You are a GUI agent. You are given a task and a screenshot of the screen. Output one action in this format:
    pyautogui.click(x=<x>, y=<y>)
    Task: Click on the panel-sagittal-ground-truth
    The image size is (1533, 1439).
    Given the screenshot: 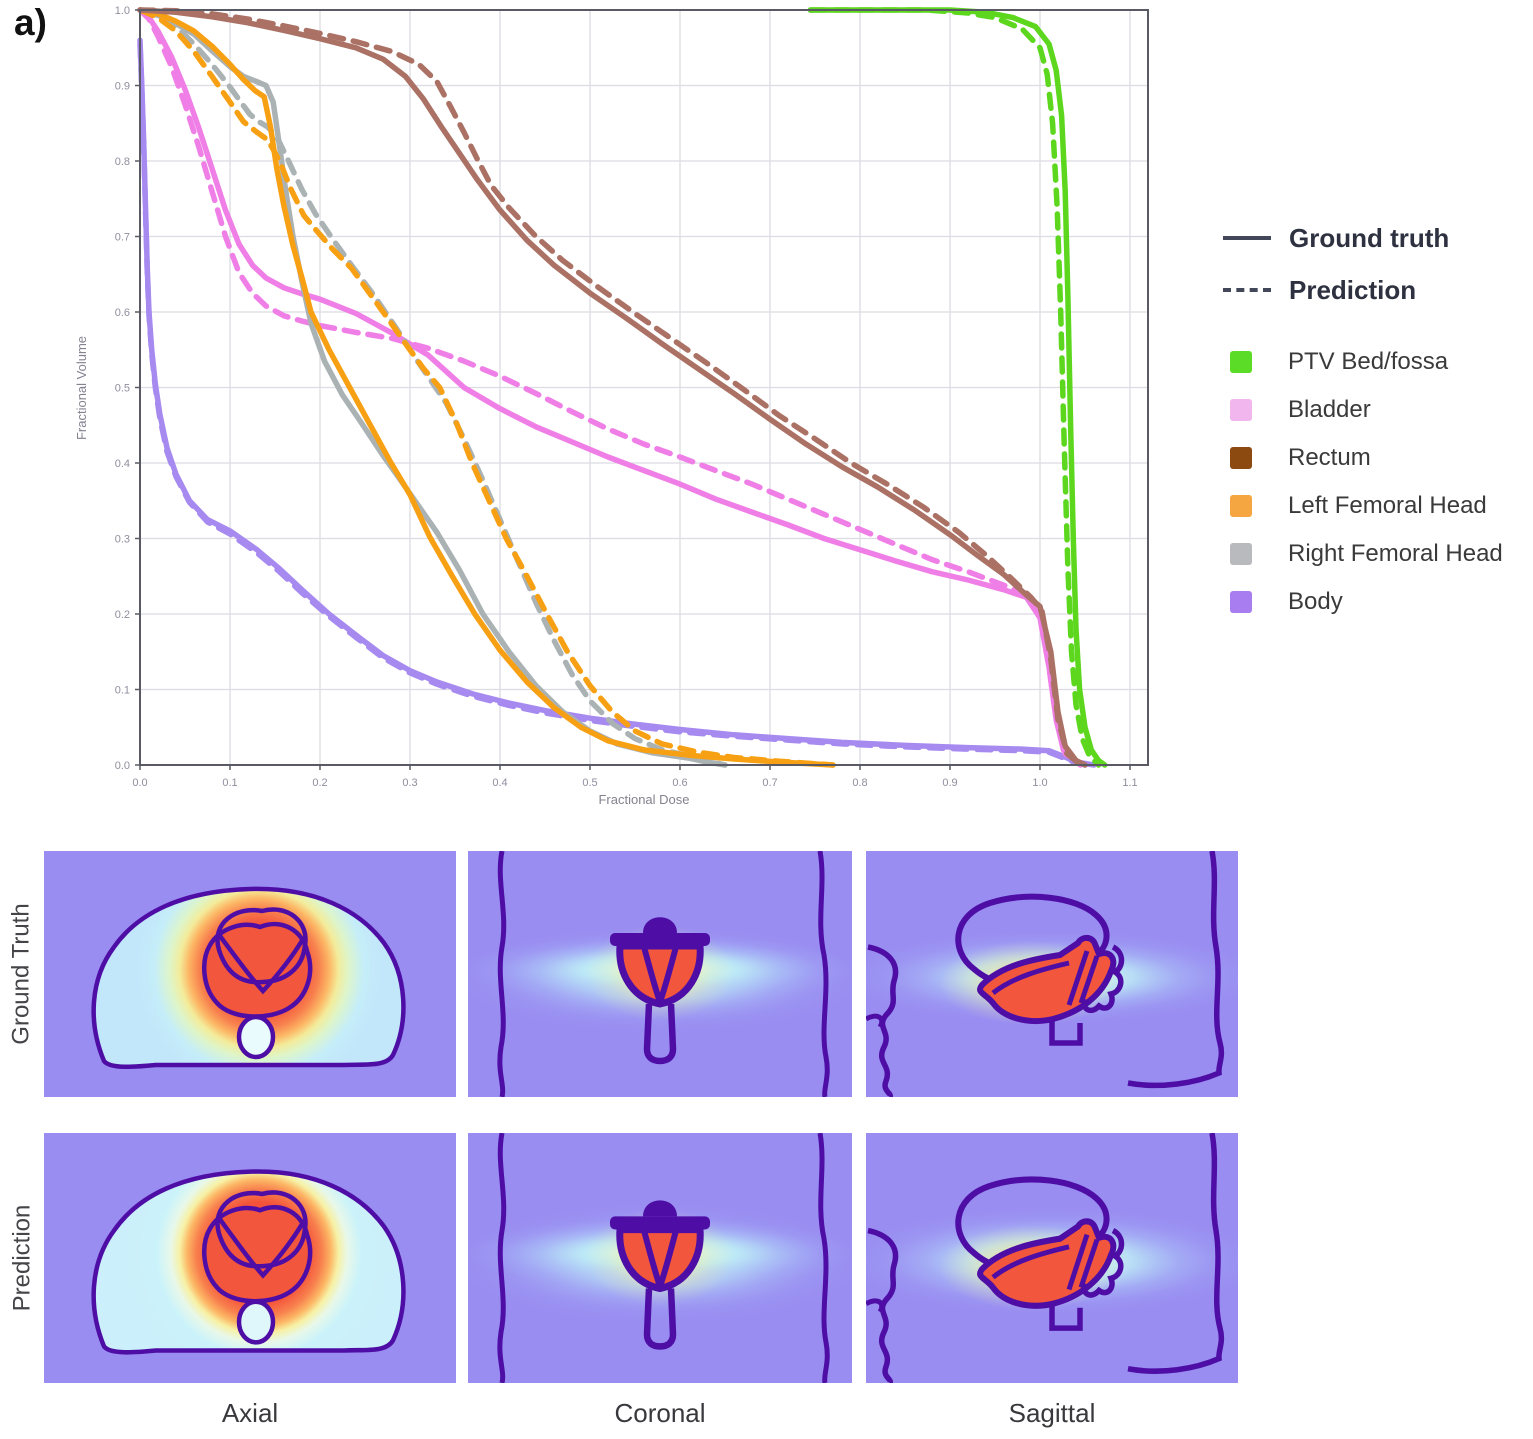 What is the action you would take?
    pyautogui.click(x=1052, y=974)
    